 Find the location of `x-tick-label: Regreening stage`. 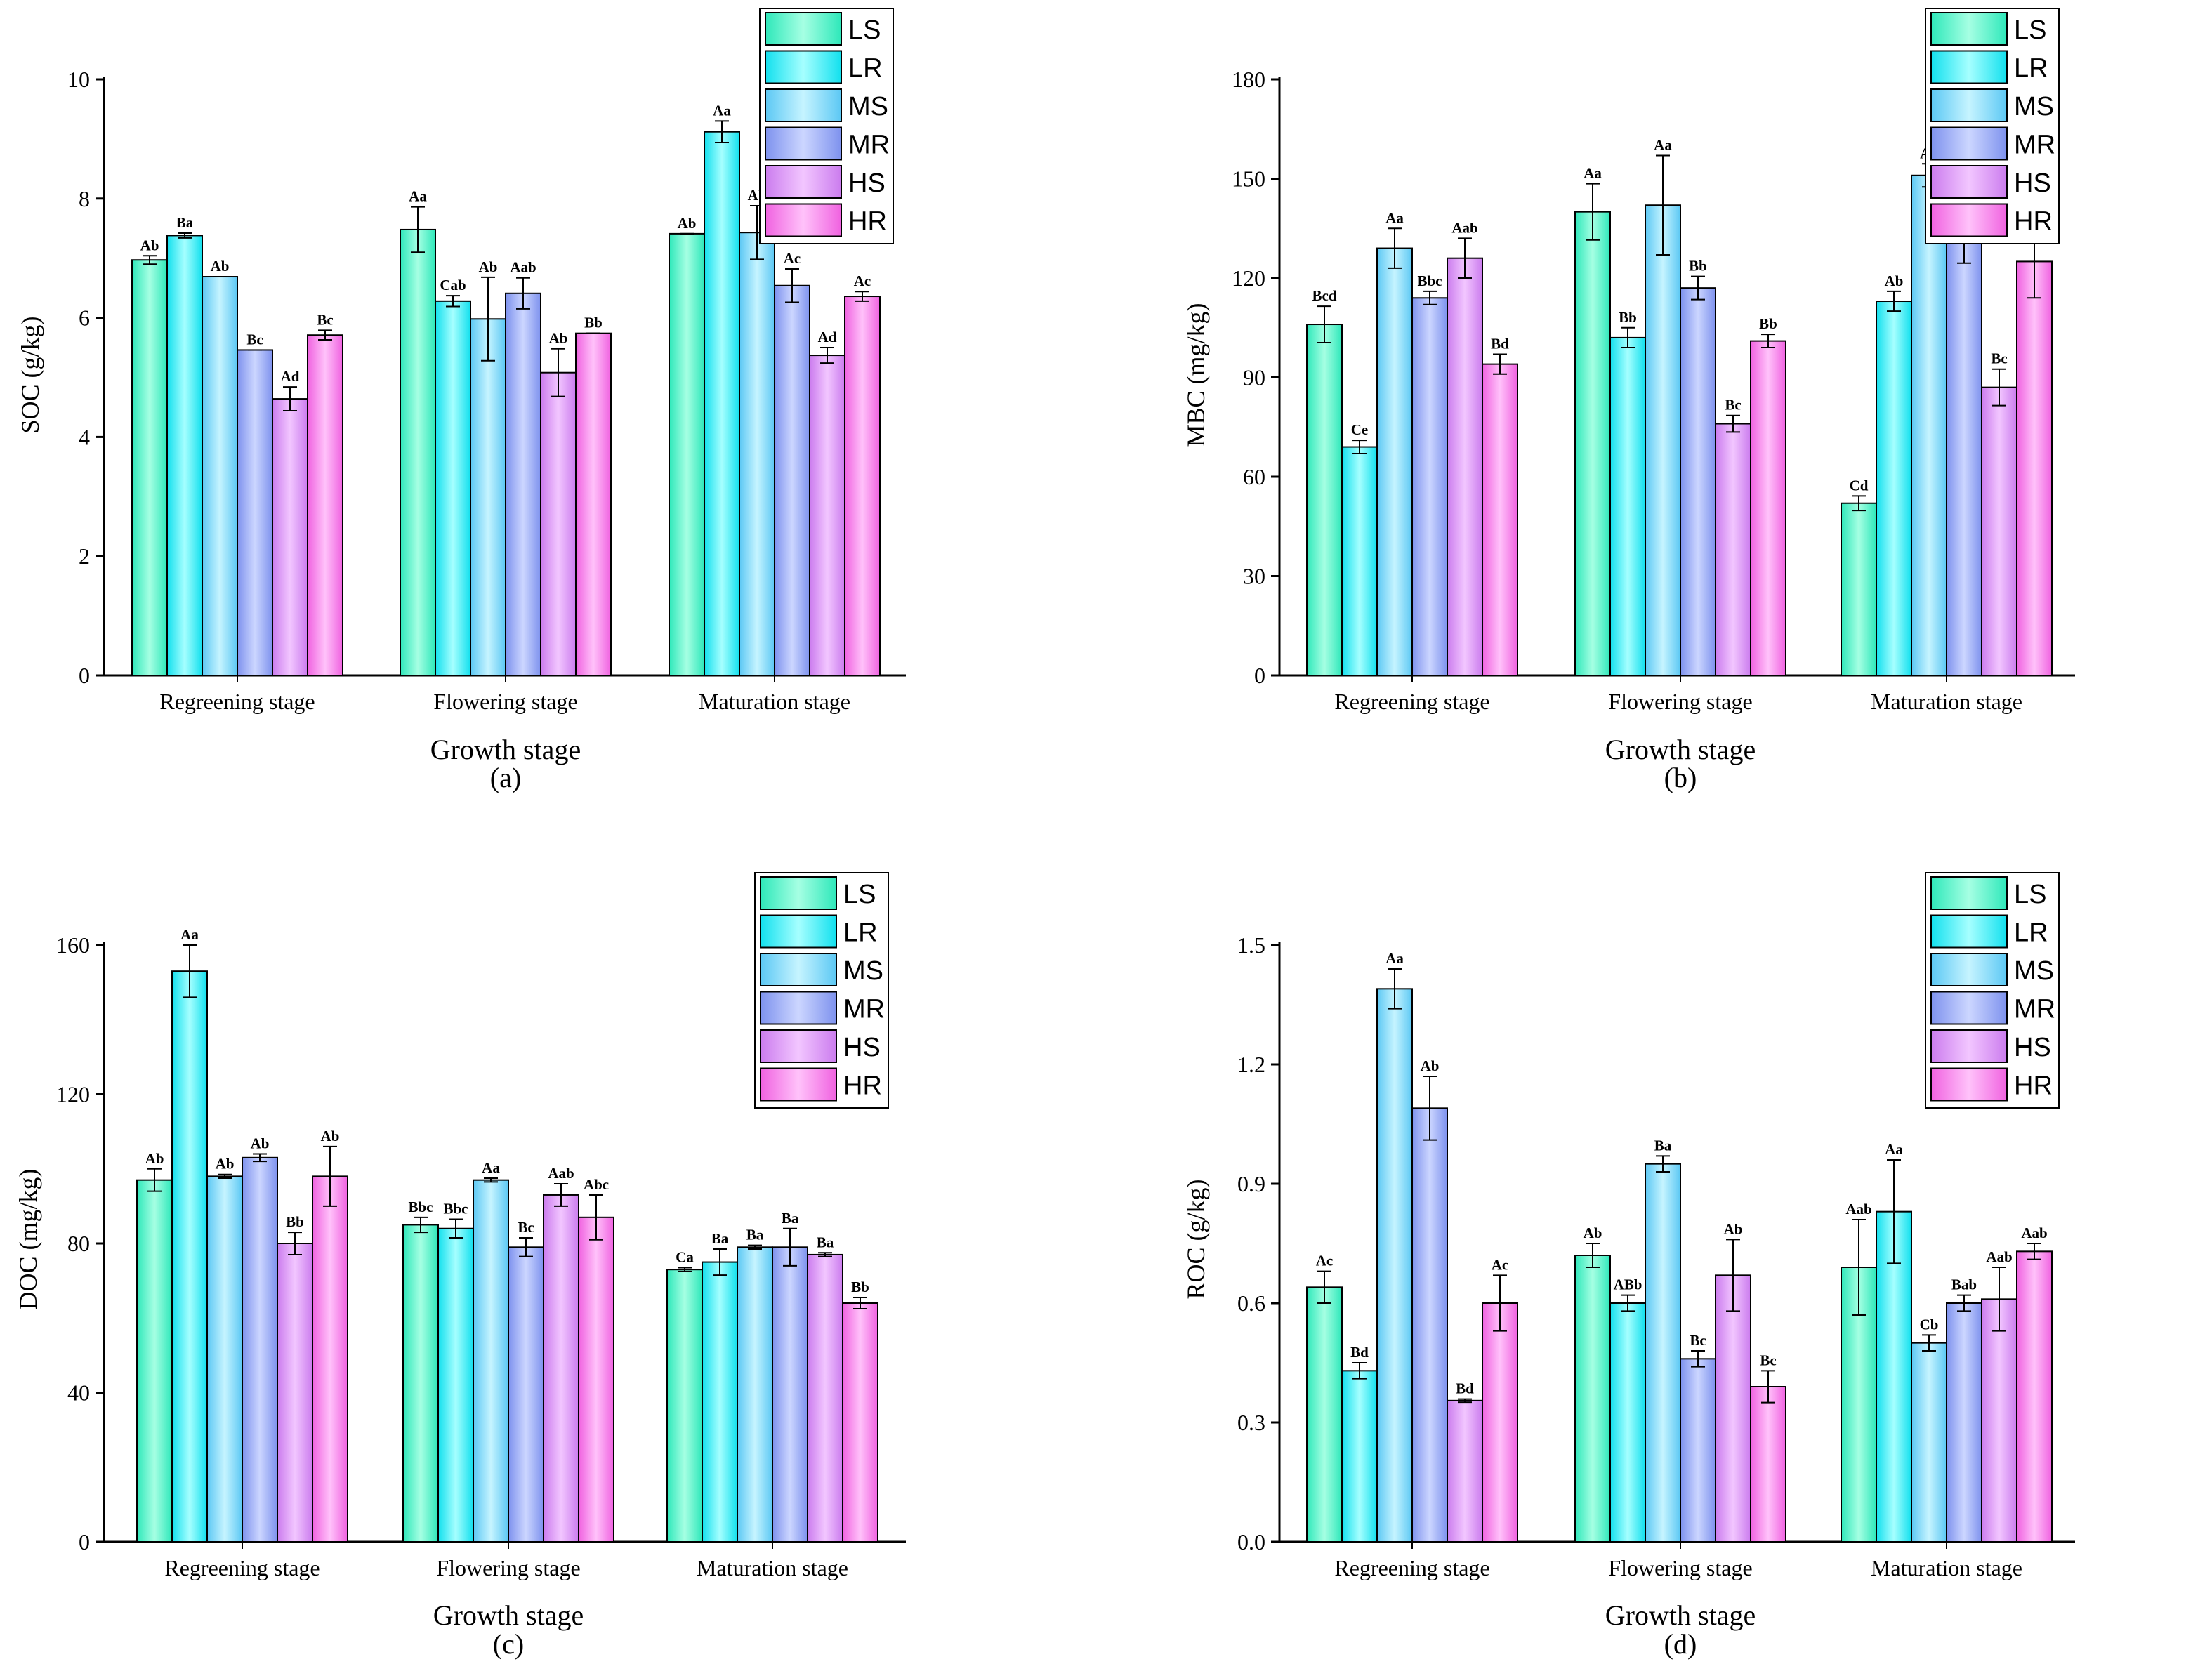

x-tick-label: Regreening stage is located at coordinates (237, 701).